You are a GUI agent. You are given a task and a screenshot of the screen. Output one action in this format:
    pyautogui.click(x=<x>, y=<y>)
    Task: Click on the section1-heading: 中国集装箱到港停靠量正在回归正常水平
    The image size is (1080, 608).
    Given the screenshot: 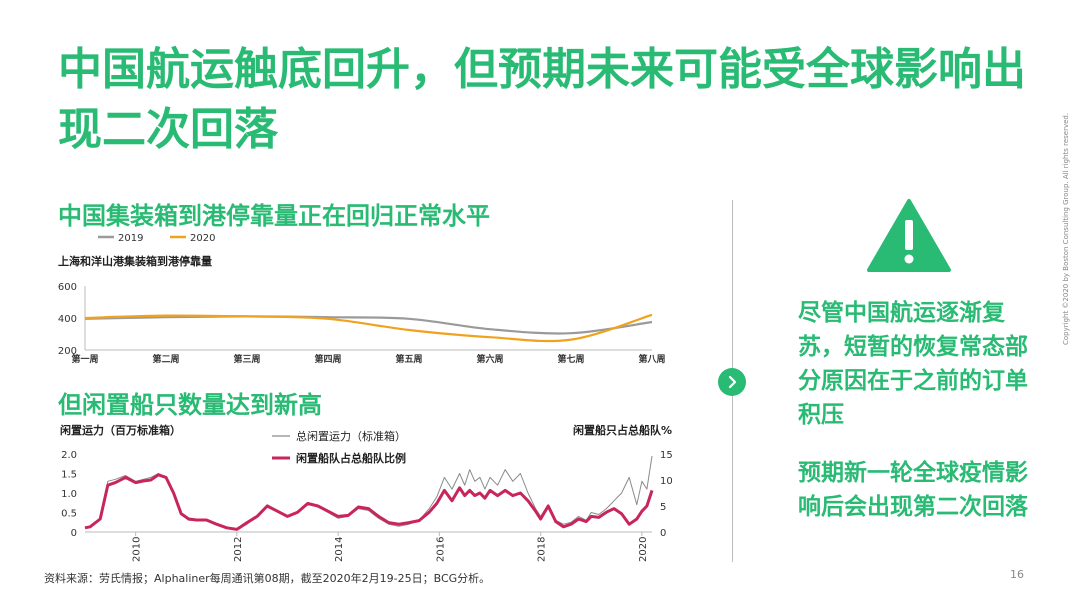 What is the action you would take?
    pyautogui.click(x=274, y=216)
    